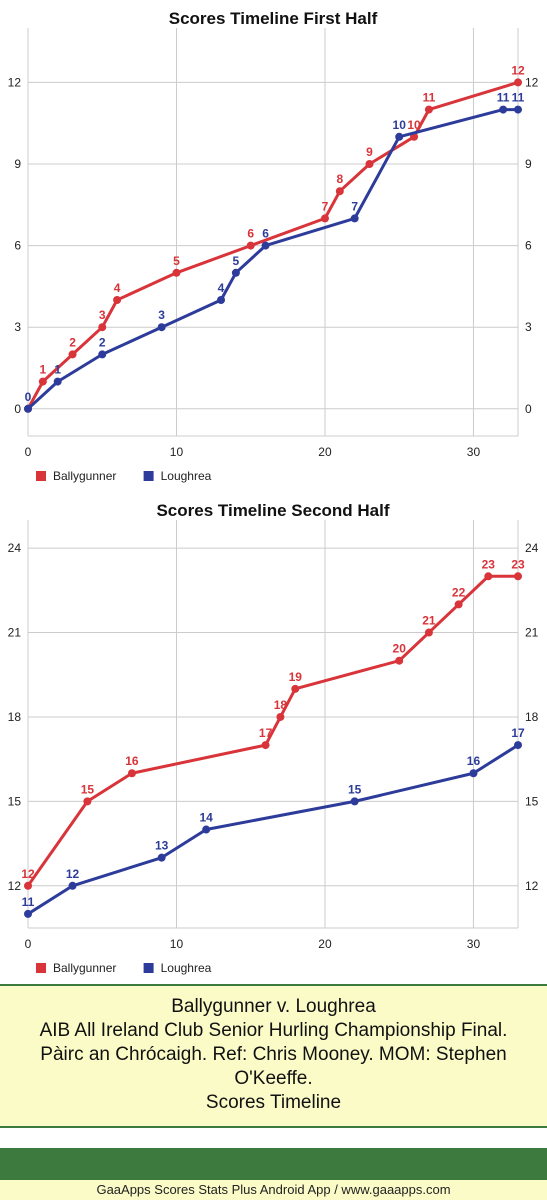 The image size is (547, 1200). I want to click on data-label-ballygunner: 2, so click(72, 342).